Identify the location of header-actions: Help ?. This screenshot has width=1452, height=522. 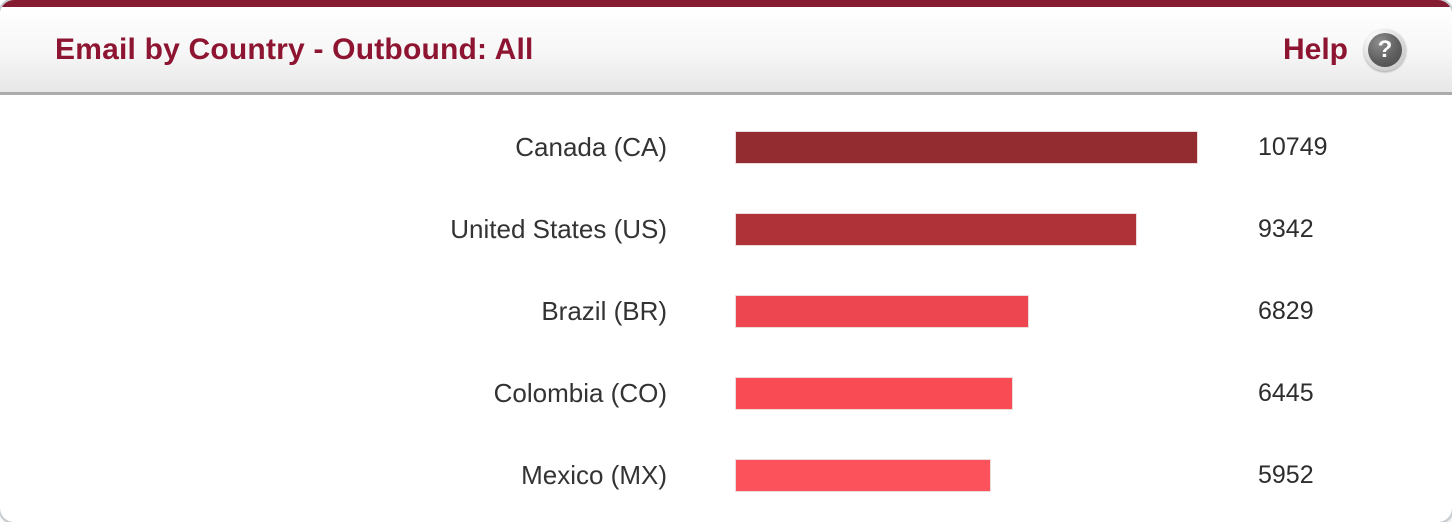
(1344, 49).